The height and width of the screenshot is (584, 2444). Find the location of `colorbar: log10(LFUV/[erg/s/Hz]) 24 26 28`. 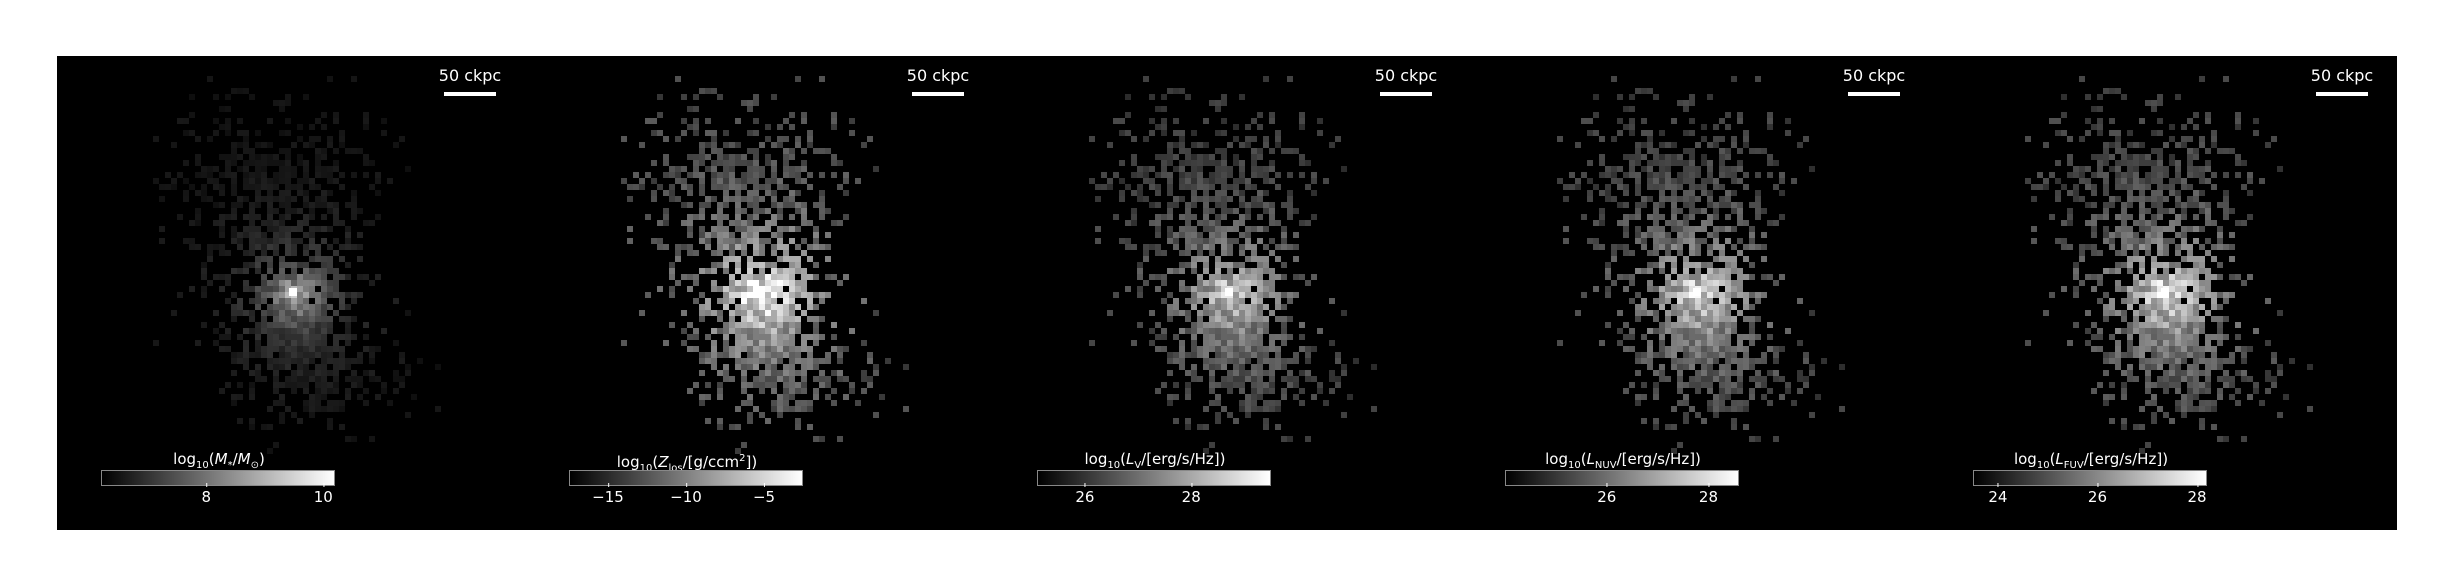

colorbar: log10(LFUV/[erg/s/Hz]) 24 26 28 is located at coordinates (2091, 478).